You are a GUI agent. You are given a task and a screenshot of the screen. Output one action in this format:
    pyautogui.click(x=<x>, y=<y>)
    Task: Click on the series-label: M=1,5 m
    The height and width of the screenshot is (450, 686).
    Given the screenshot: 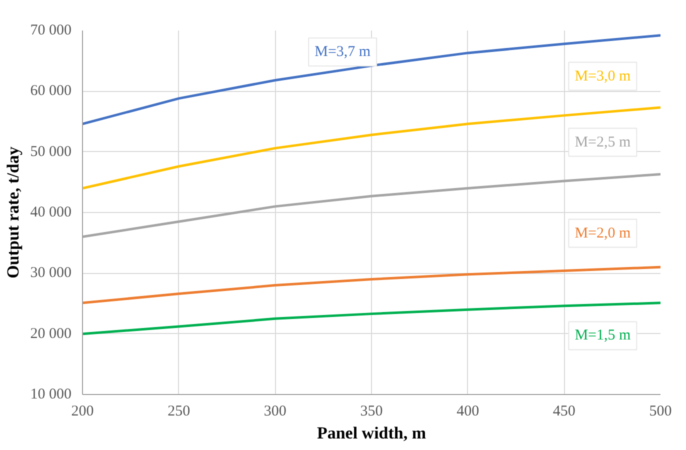 What is the action you would take?
    pyautogui.click(x=603, y=336)
    